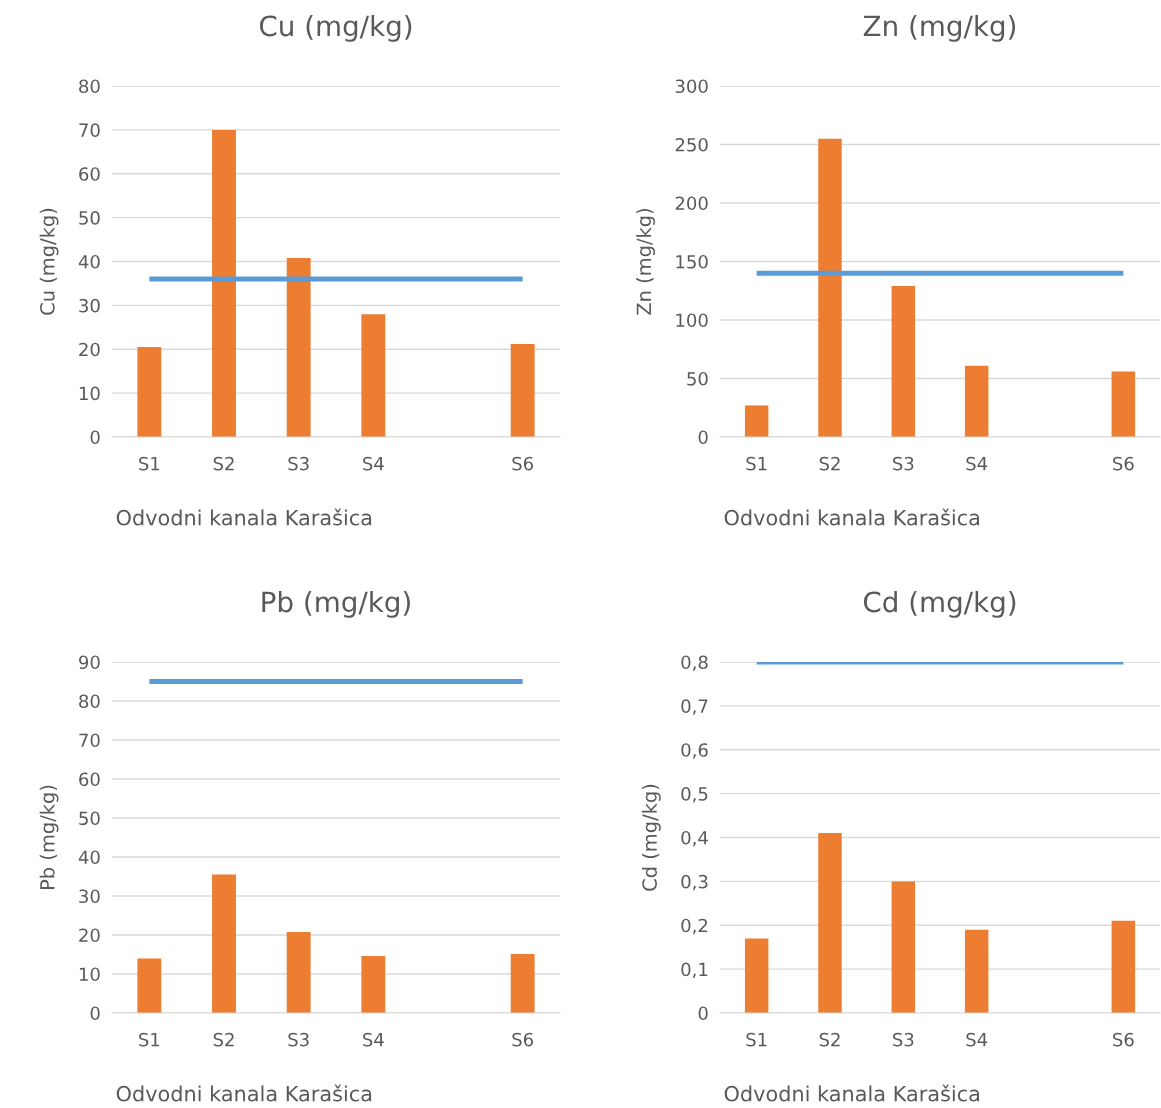 The image size is (1161, 1108). Describe the element at coordinates (335, 28) in the screenshot. I see `chart-title: Cu (mg/kg)` at that location.